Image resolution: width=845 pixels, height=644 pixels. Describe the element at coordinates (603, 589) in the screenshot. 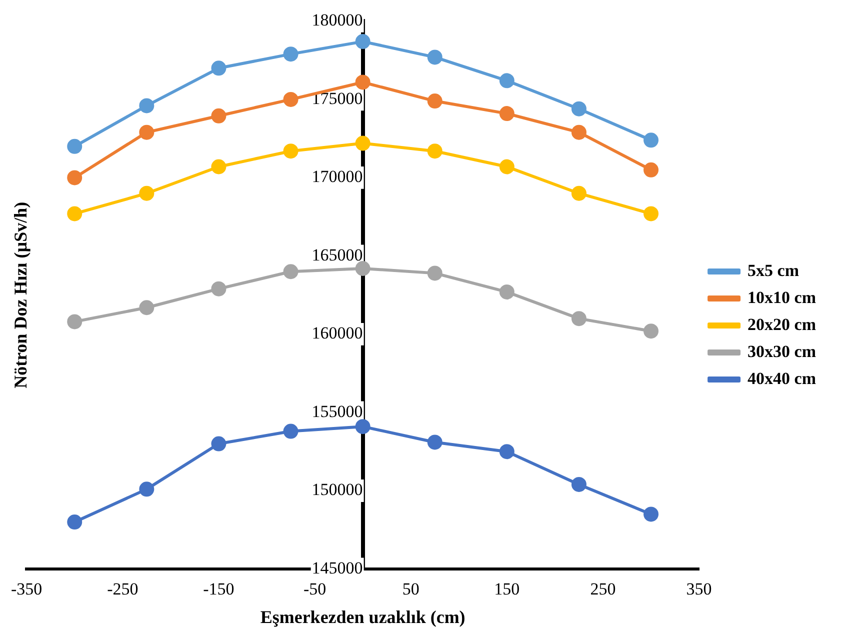

I see `x-tick-label: 250` at that location.